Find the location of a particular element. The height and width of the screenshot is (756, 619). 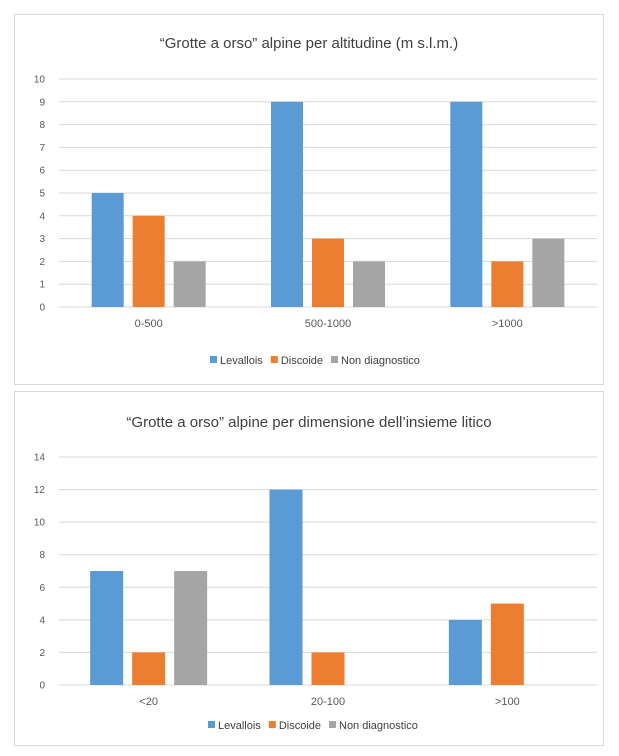

x-category-label: 0-500 is located at coordinates (149, 324).